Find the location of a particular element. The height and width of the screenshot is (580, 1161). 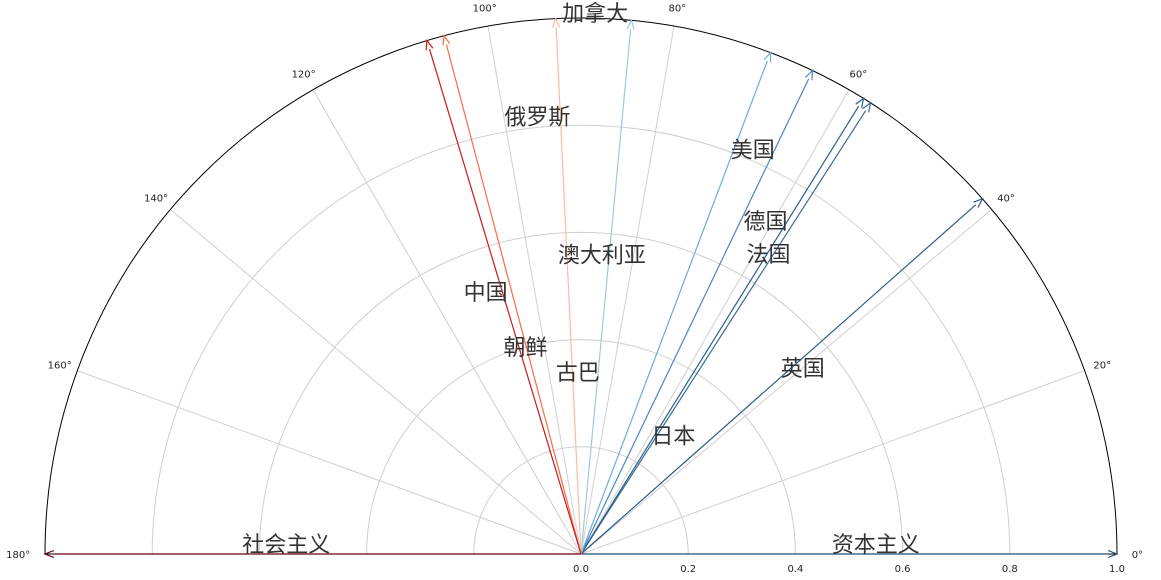

country-label: 日本 is located at coordinates (673, 437).